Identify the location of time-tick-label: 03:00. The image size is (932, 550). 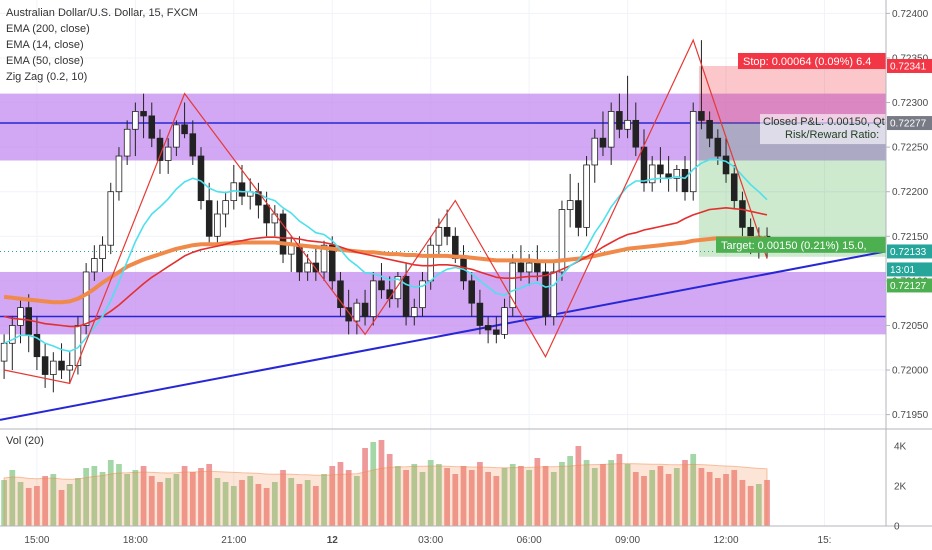
(430, 540).